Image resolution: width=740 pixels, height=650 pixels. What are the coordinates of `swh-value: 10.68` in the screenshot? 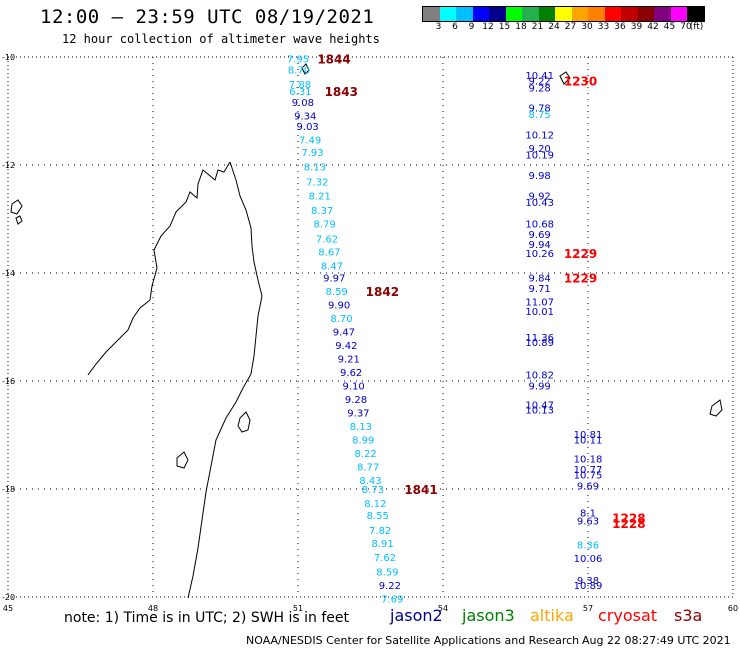 It's located at (539, 224).